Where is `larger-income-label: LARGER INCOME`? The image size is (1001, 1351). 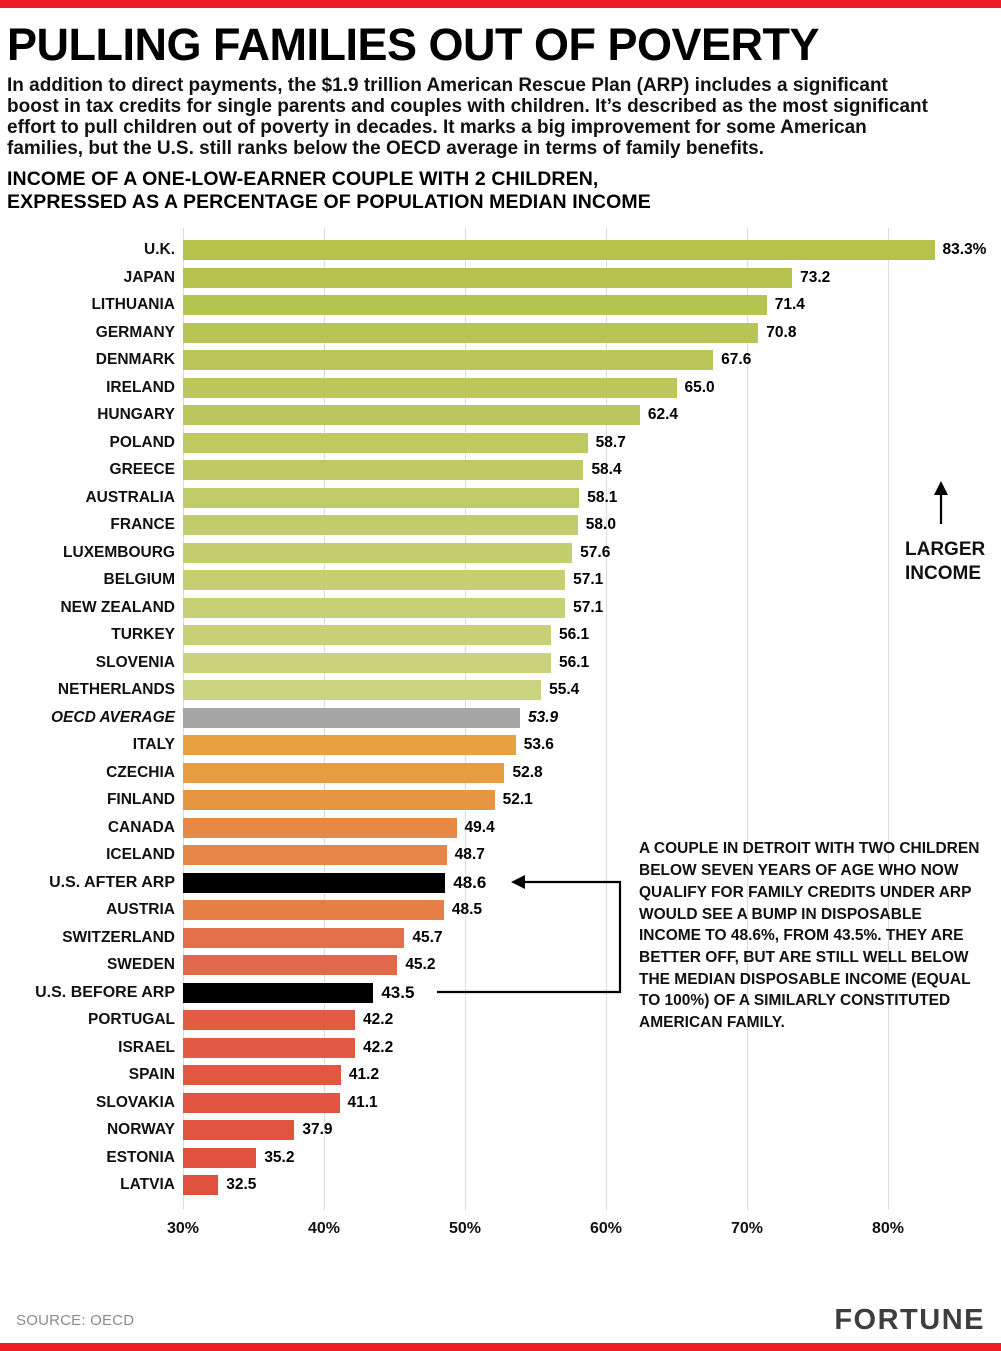
larger-income-label: LARGER INCOME is located at coordinates (945, 562).